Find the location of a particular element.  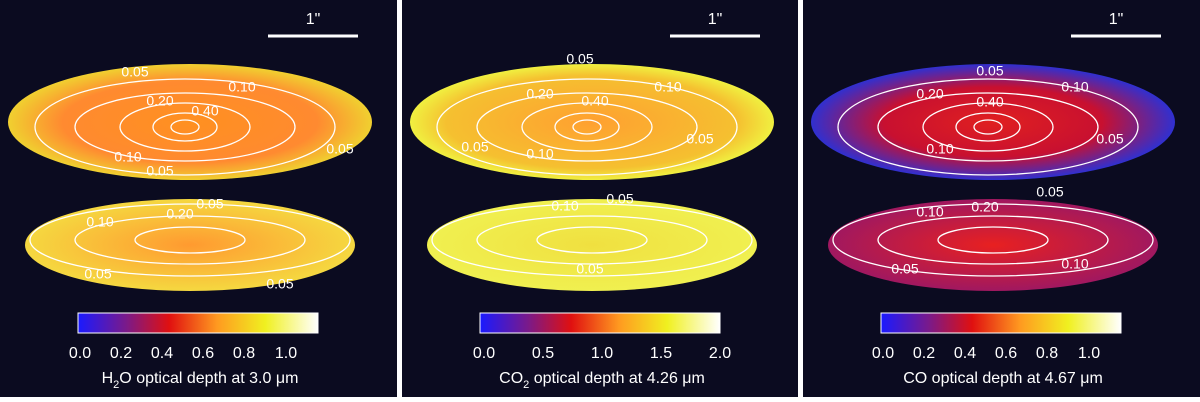

colorbar-tick-label: 1.5 is located at coordinates (661, 353).